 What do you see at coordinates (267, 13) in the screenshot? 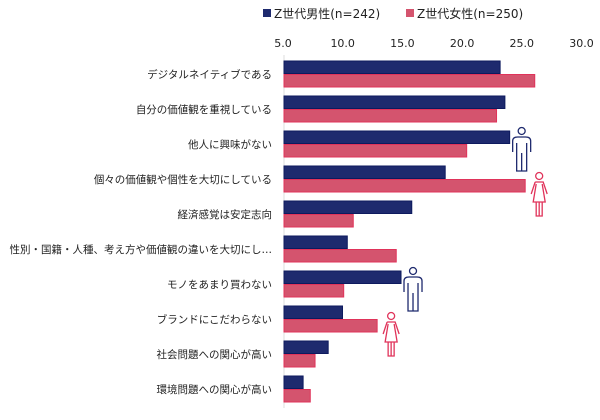
I see `legend-swatch-male` at bounding box center [267, 13].